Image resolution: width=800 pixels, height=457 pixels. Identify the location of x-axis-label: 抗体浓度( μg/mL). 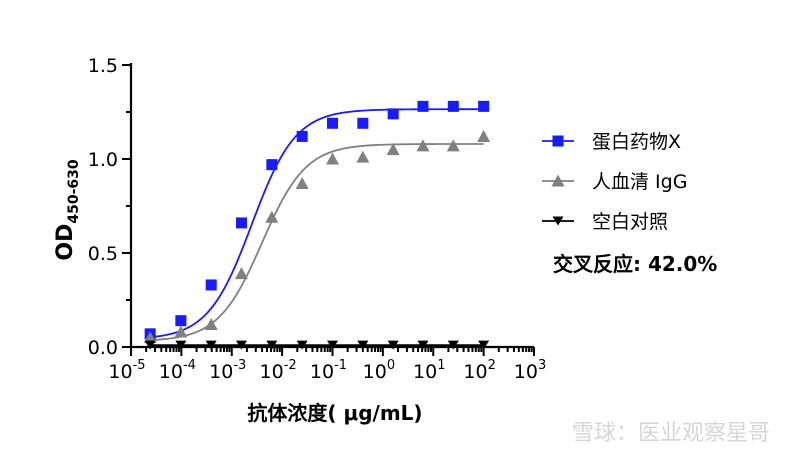
(334, 413).